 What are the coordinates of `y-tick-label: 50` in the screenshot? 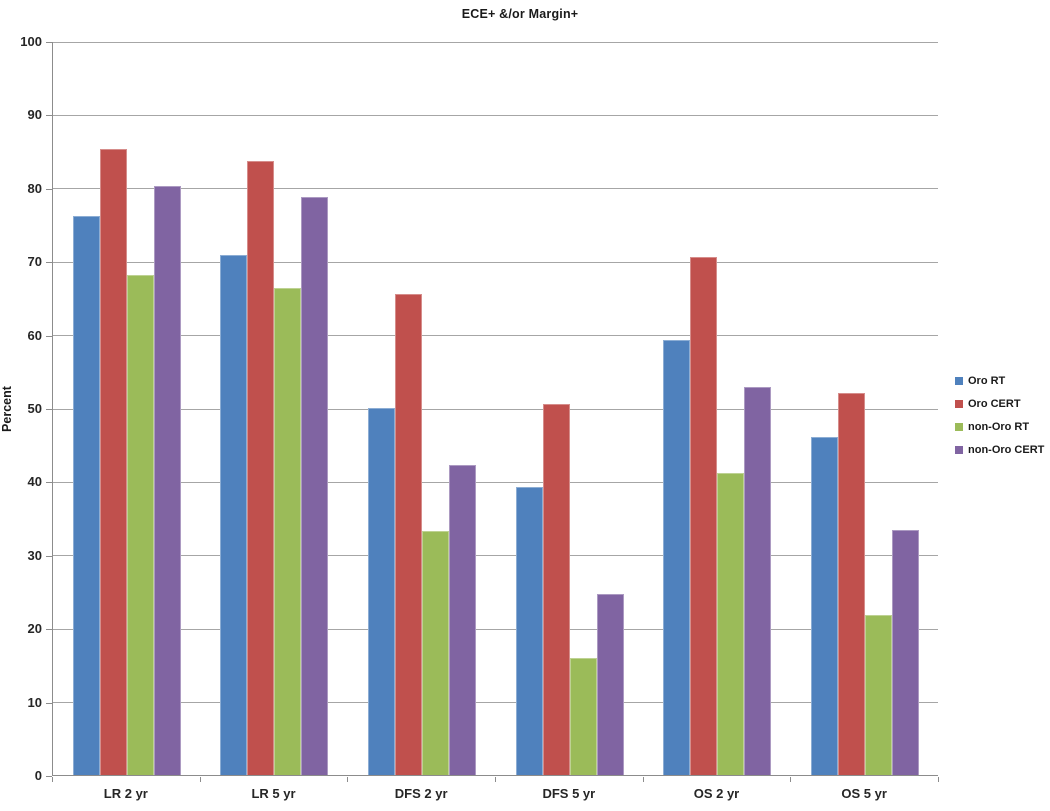 It's located at (34, 408).